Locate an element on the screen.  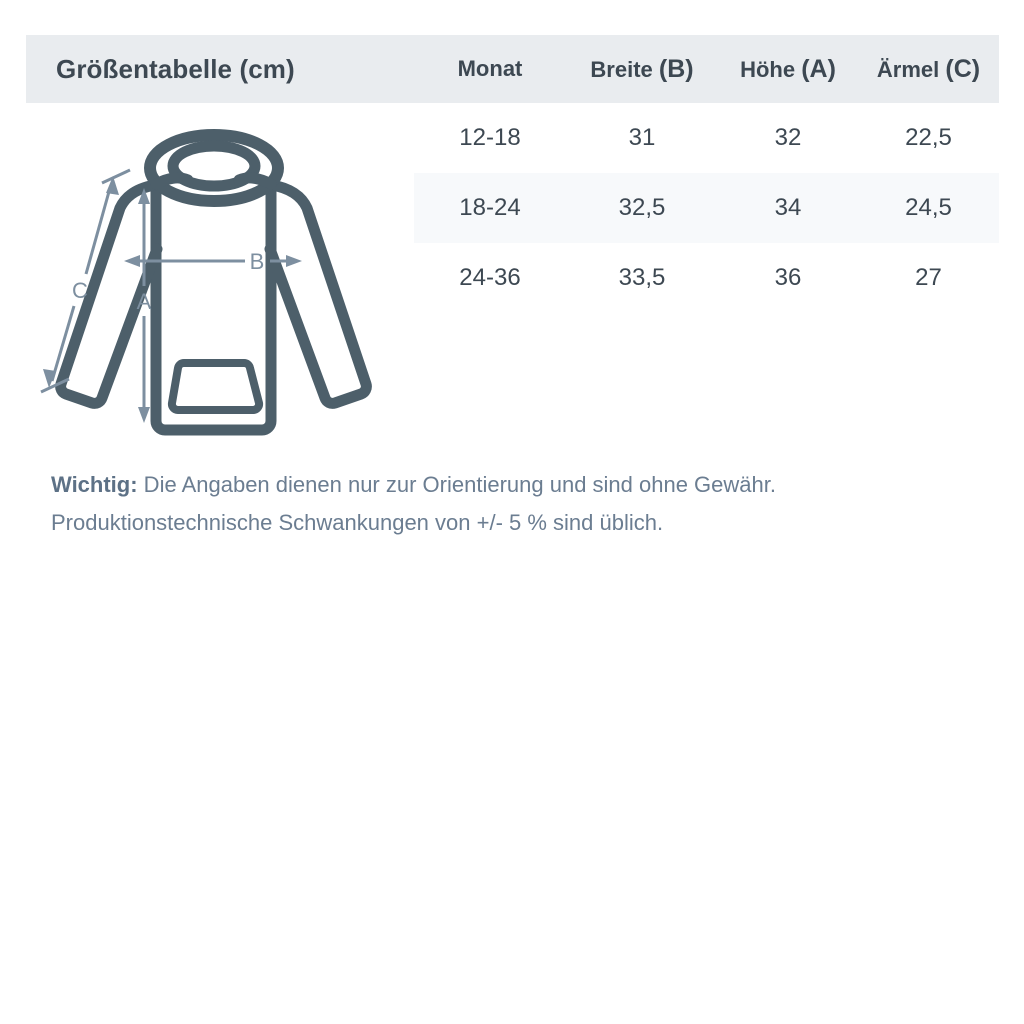
cell-breite: 32,5 is located at coordinates (642, 208).